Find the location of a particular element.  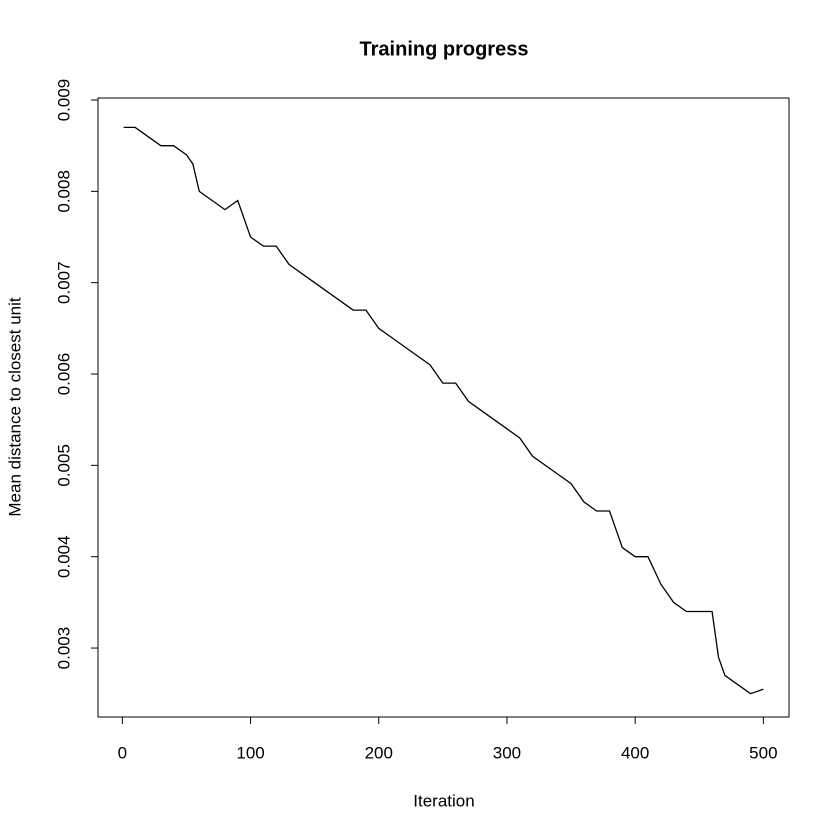

y-axis-label: Mean distance to closest unit is located at coordinates (14, 407).